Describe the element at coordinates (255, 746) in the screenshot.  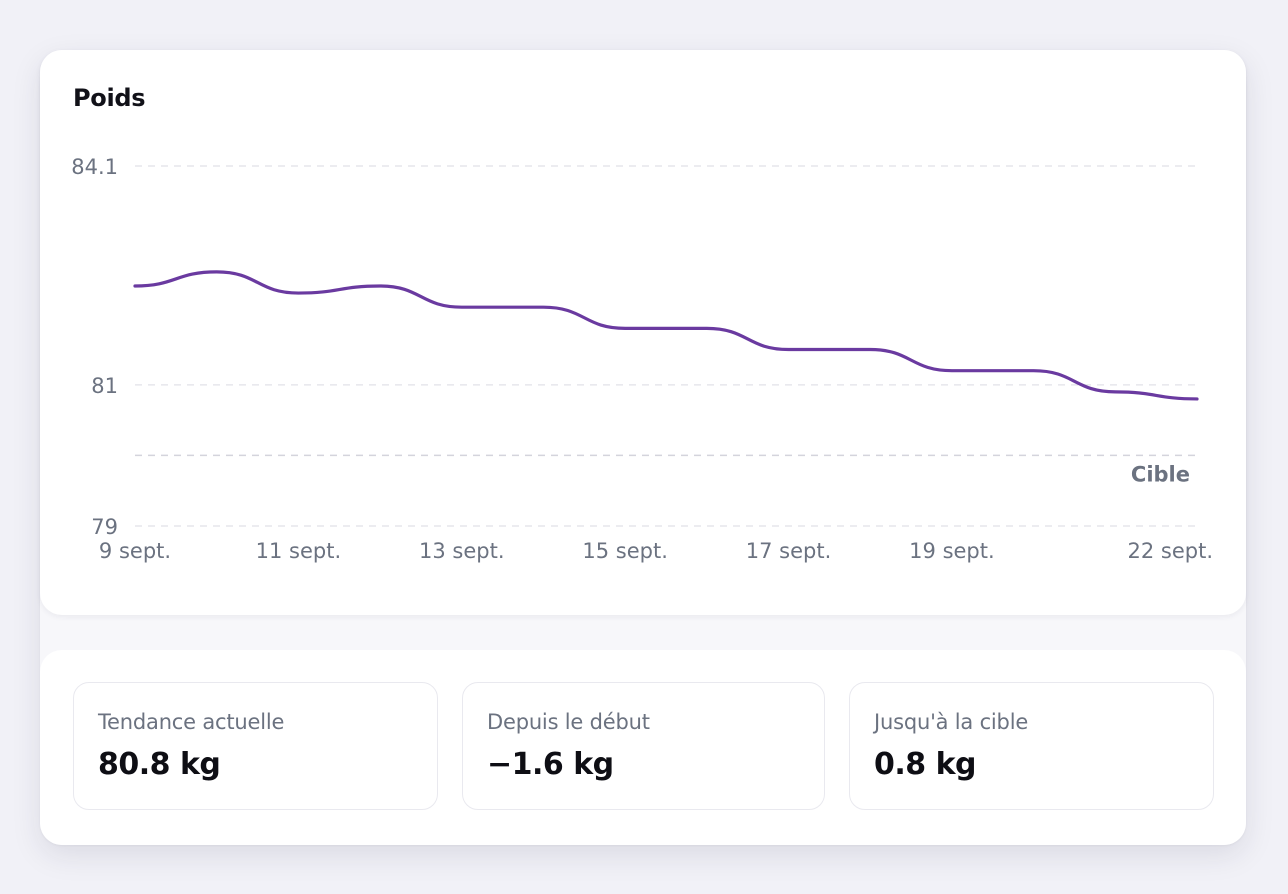
I see `stat-card-current-trend: Tendance actuelle 80.8 kg` at that location.